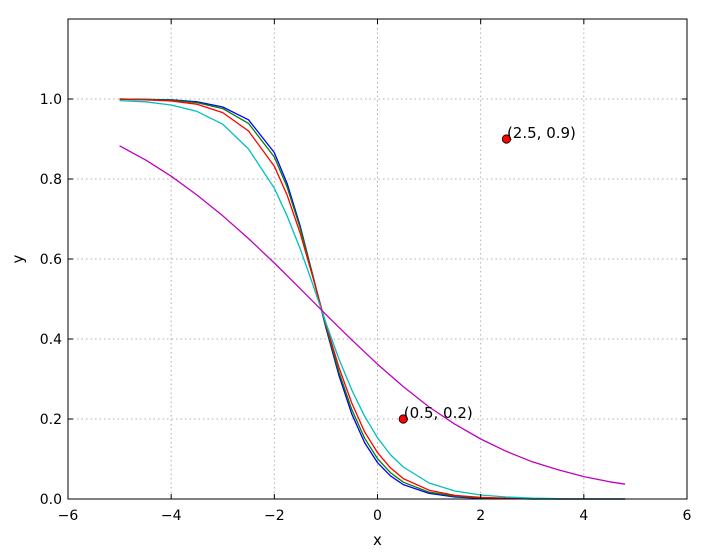 This screenshot has width=702, height=557. What do you see at coordinates (274, 516) in the screenshot?
I see `x-tick-label: −2` at bounding box center [274, 516].